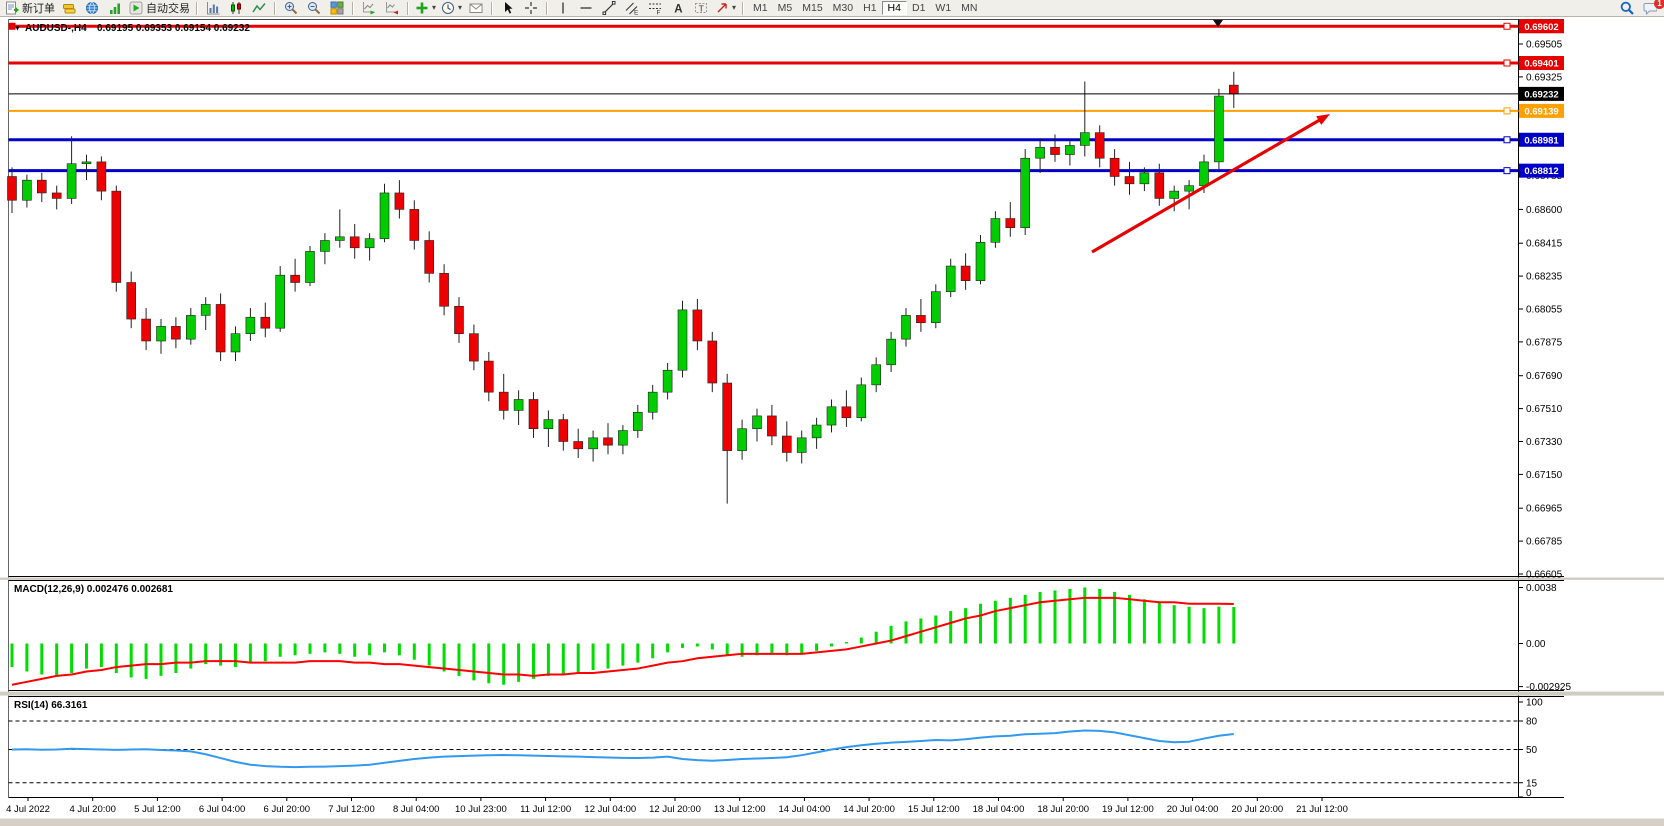 This screenshot has height=826, width=1664. I want to click on auto-scroll-button, so click(369, 8).